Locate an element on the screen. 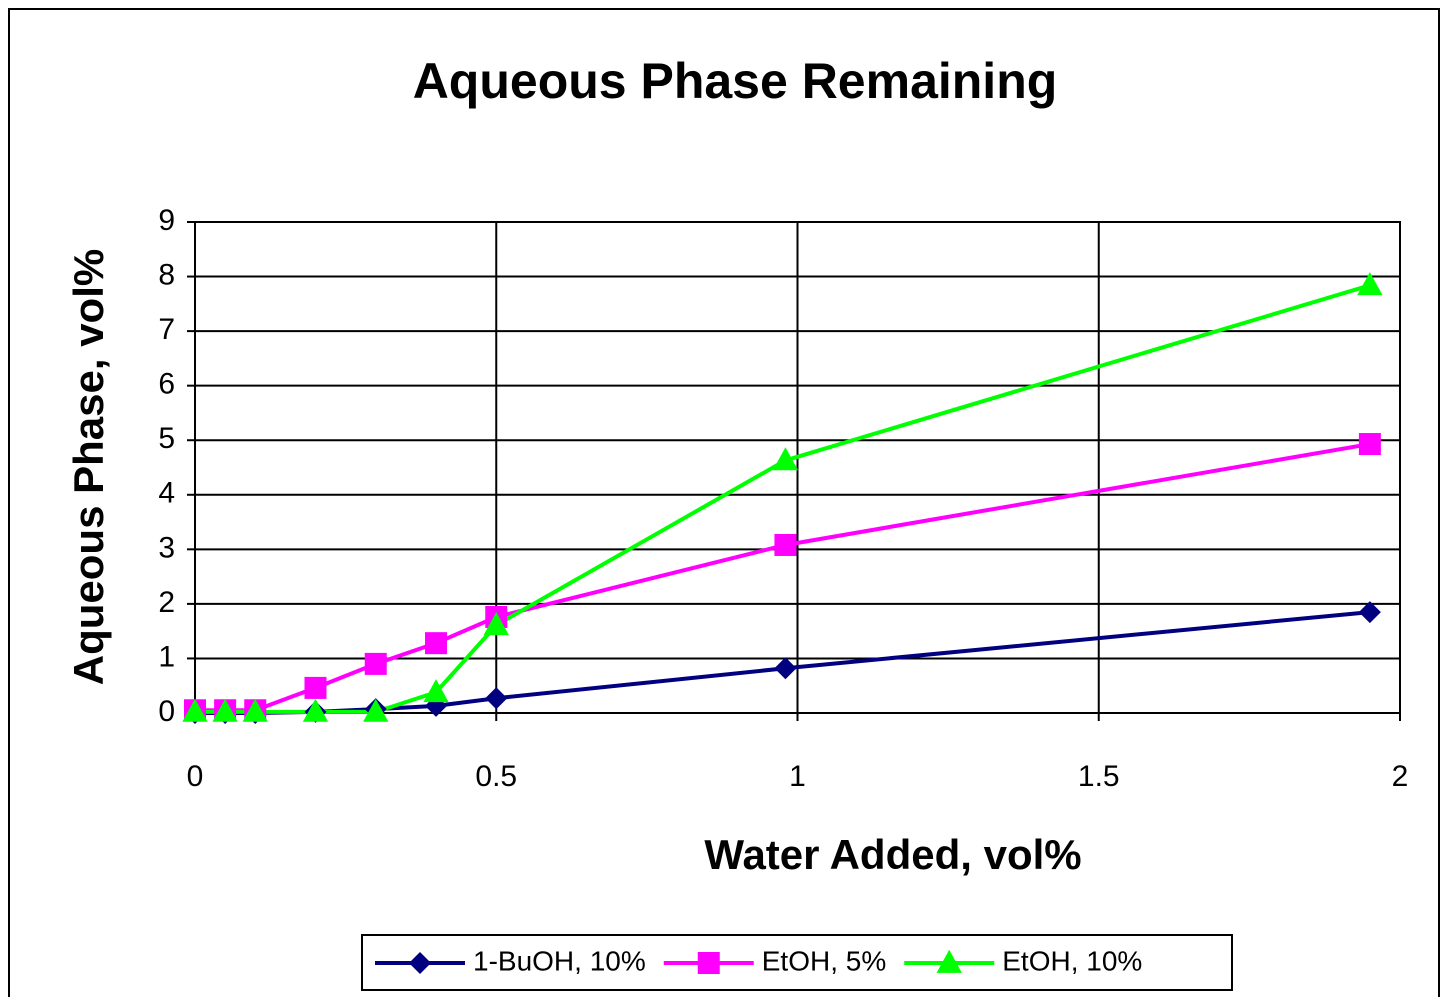 The image size is (1444, 997). legend-label: 1-BuOH, 10% is located at coordinates (559, 960).